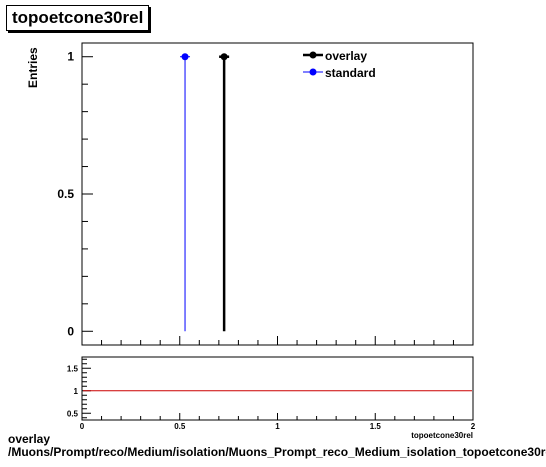  I want to click on ratio-x-tick-label: 2, so click(473, 426).